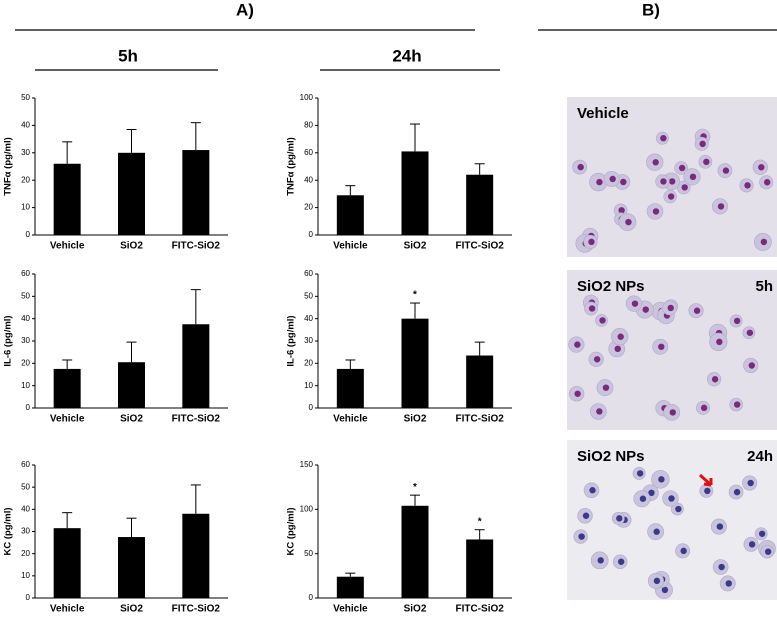 The height and width of the screenshot is (617, 777). Describe the element at coordinates (705, 480) in the screenshot. I see `arrow` at that location.